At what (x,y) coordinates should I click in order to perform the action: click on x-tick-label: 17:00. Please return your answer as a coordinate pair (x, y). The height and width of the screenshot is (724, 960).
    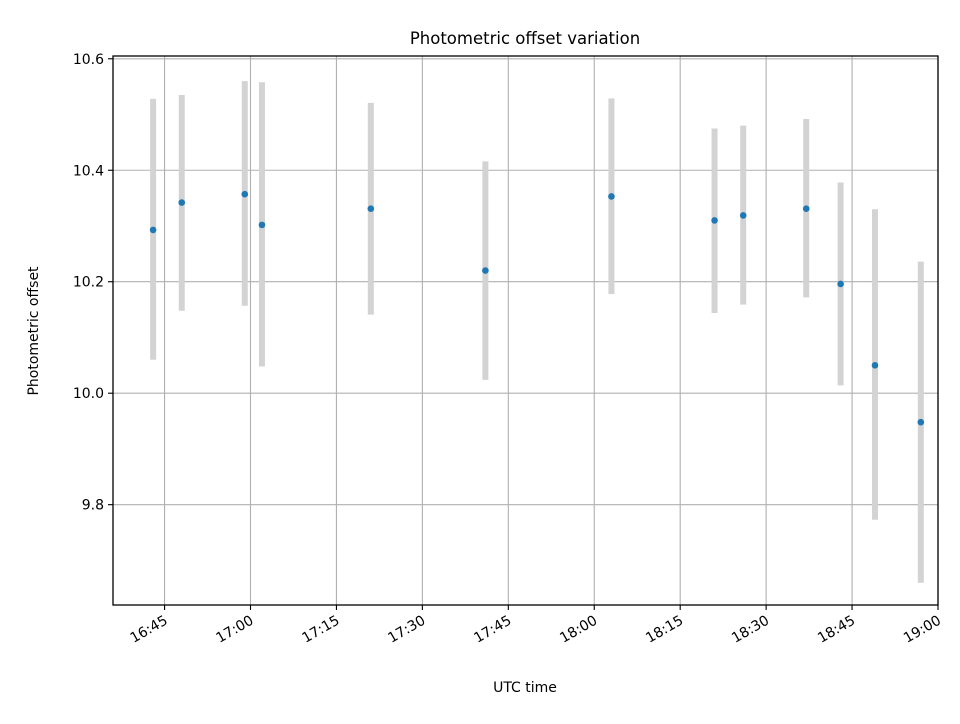
    Looking at the image, I should click on (235, 630).